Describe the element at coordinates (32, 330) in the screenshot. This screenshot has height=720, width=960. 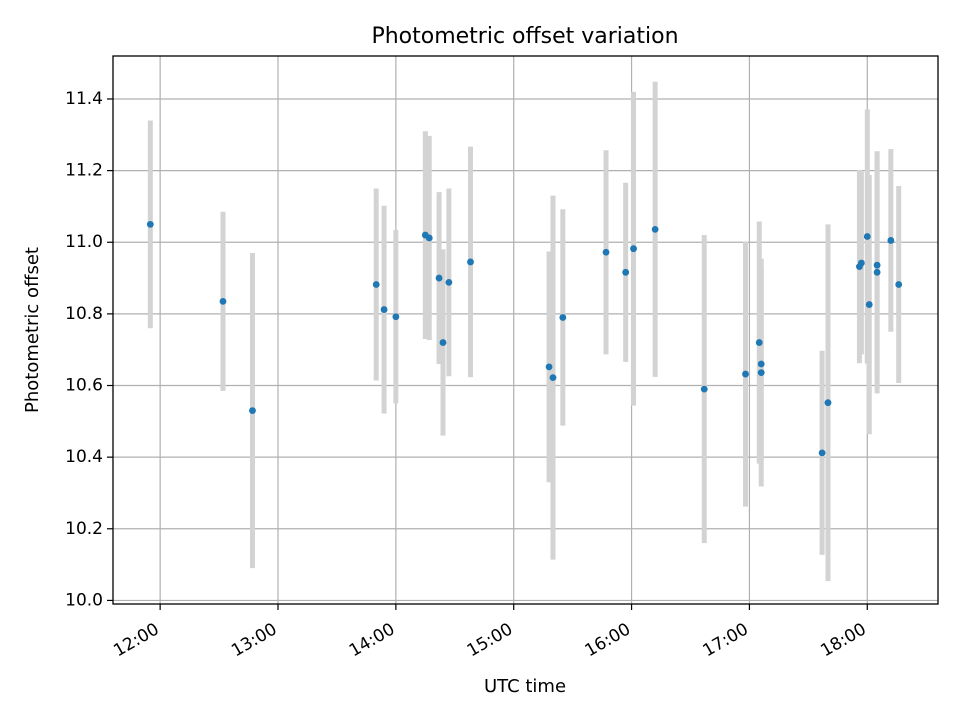
I see `y-axis-label: Photometric offset` at that location.